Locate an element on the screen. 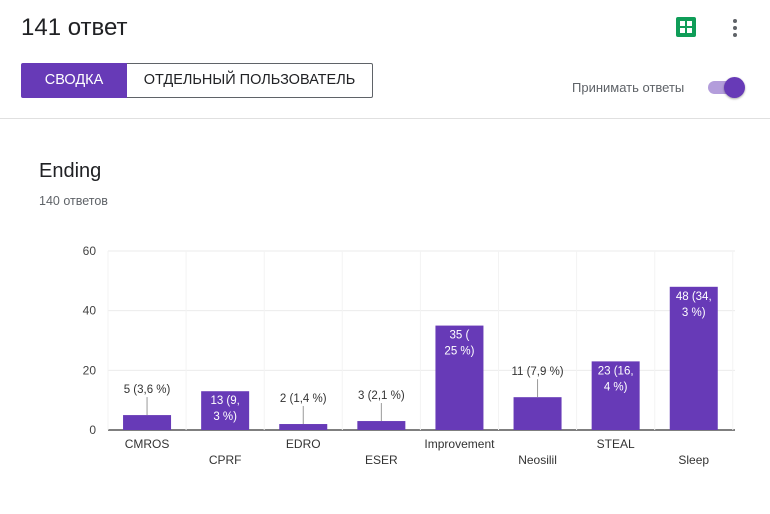 The image size is (770, 514). tab-summary: СВОДКА is located at coordinates (74, 80).